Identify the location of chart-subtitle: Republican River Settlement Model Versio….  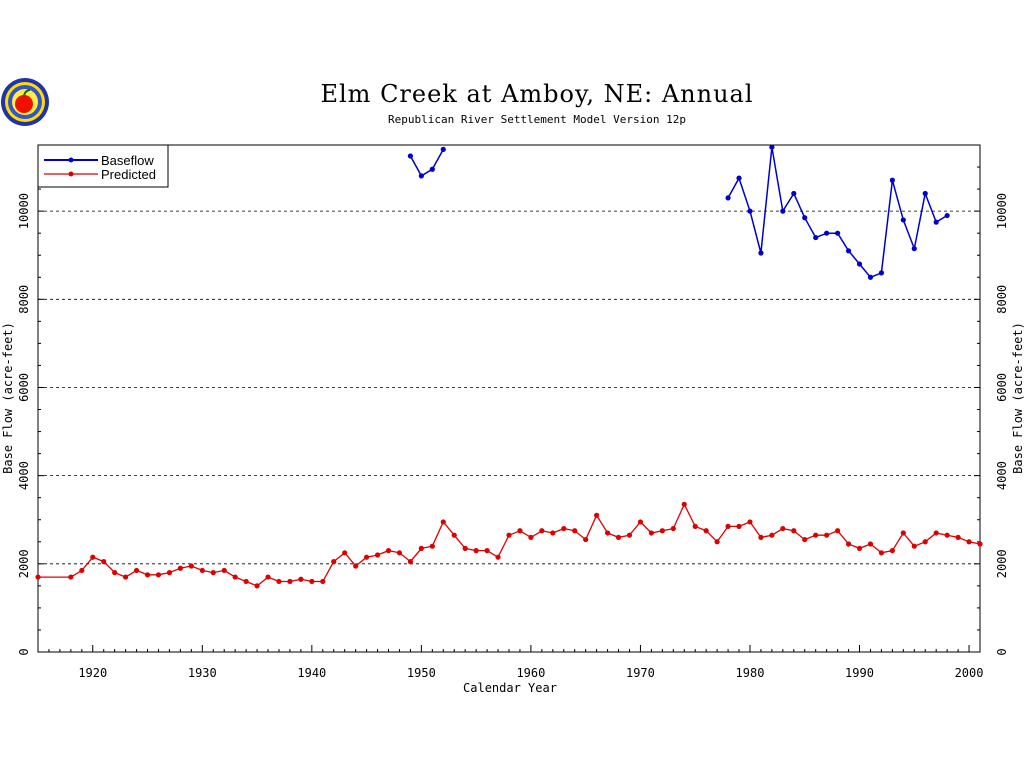
(537, 119).